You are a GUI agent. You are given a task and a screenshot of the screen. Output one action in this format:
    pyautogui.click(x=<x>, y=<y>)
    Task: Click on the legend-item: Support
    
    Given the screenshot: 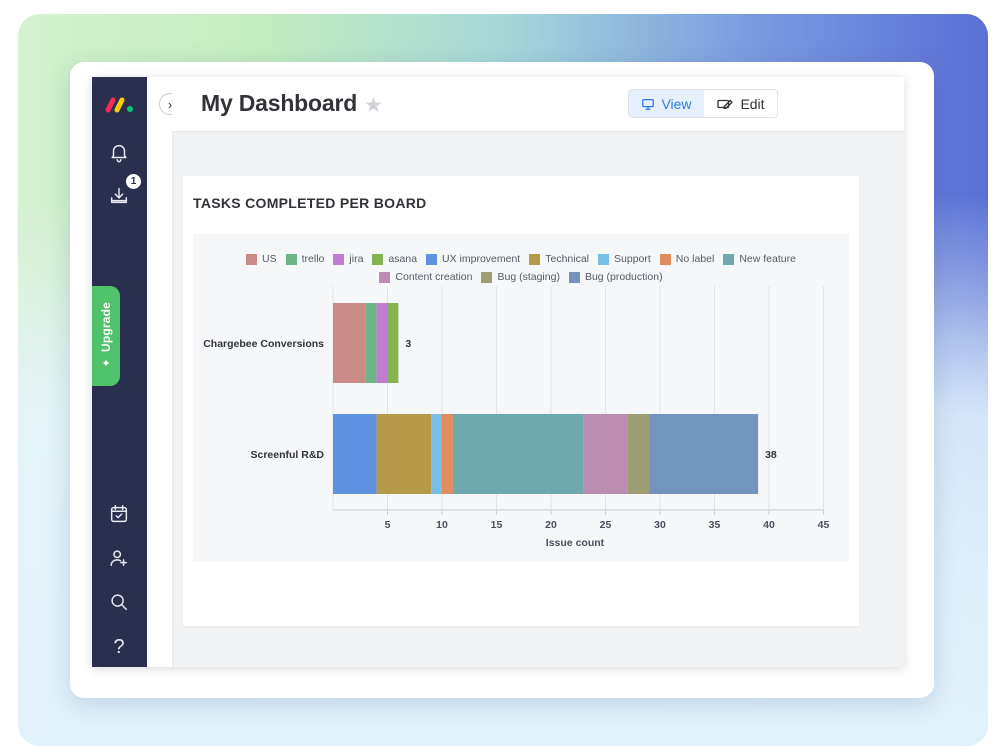 What is the action you would take?
    pyautogui.click(x=624, y=259)
    